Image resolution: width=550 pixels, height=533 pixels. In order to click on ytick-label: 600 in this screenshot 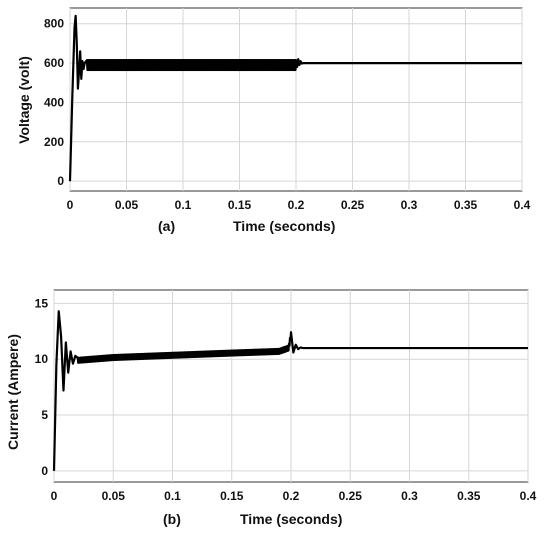, I will do `click(54, 63)`.